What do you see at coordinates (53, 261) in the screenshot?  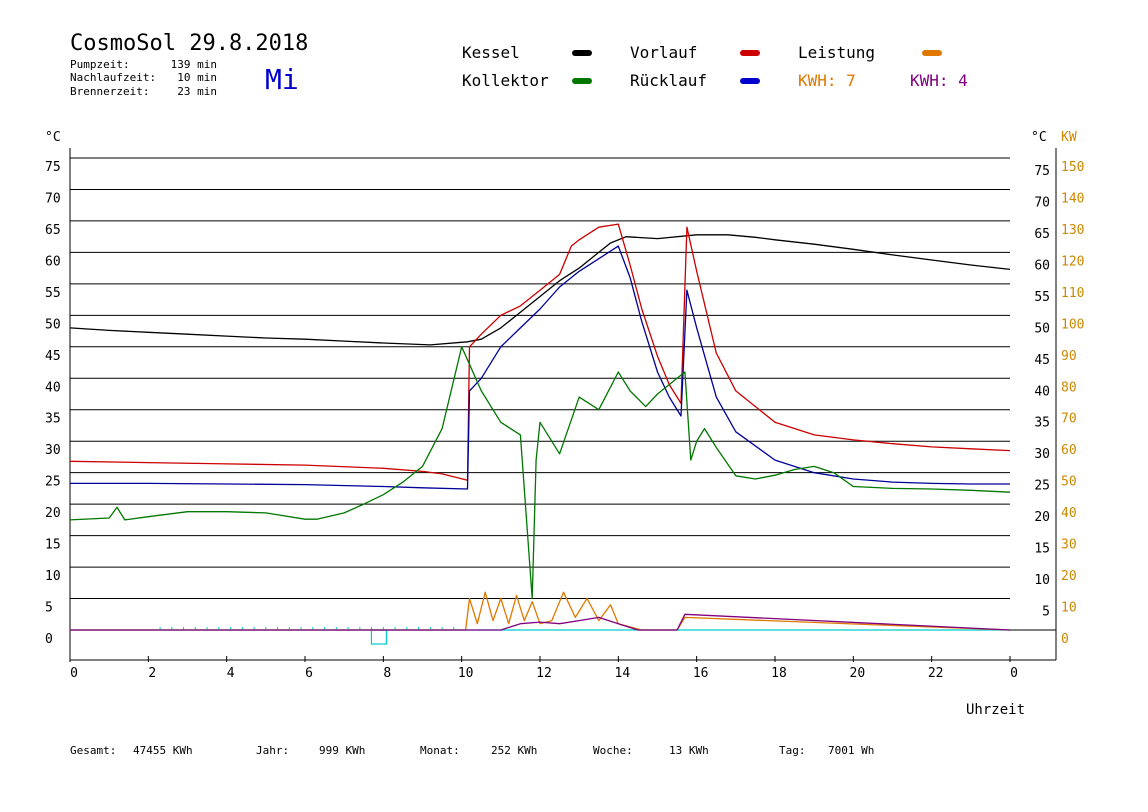 I see `y-tick-label-left: 60` at bounding box center [53, 261].